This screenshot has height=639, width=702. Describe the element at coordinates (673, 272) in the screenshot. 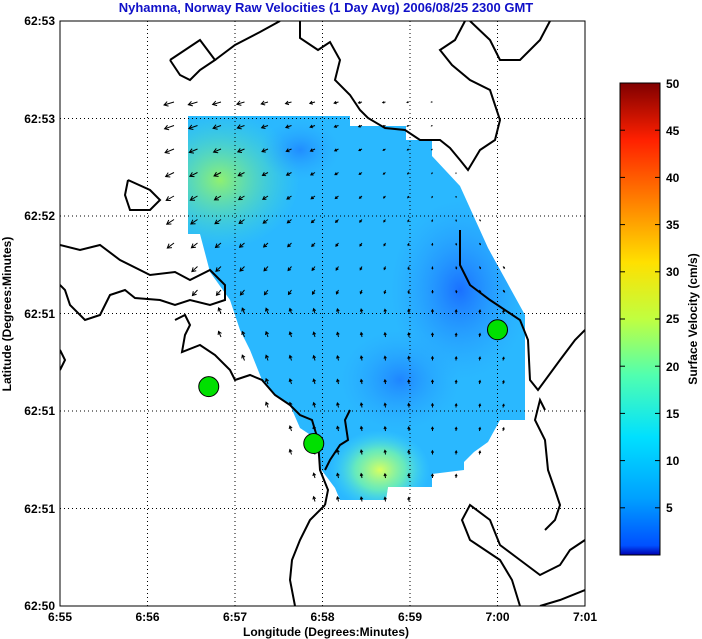

I see `colorbar-tick-label: 30` at that location.